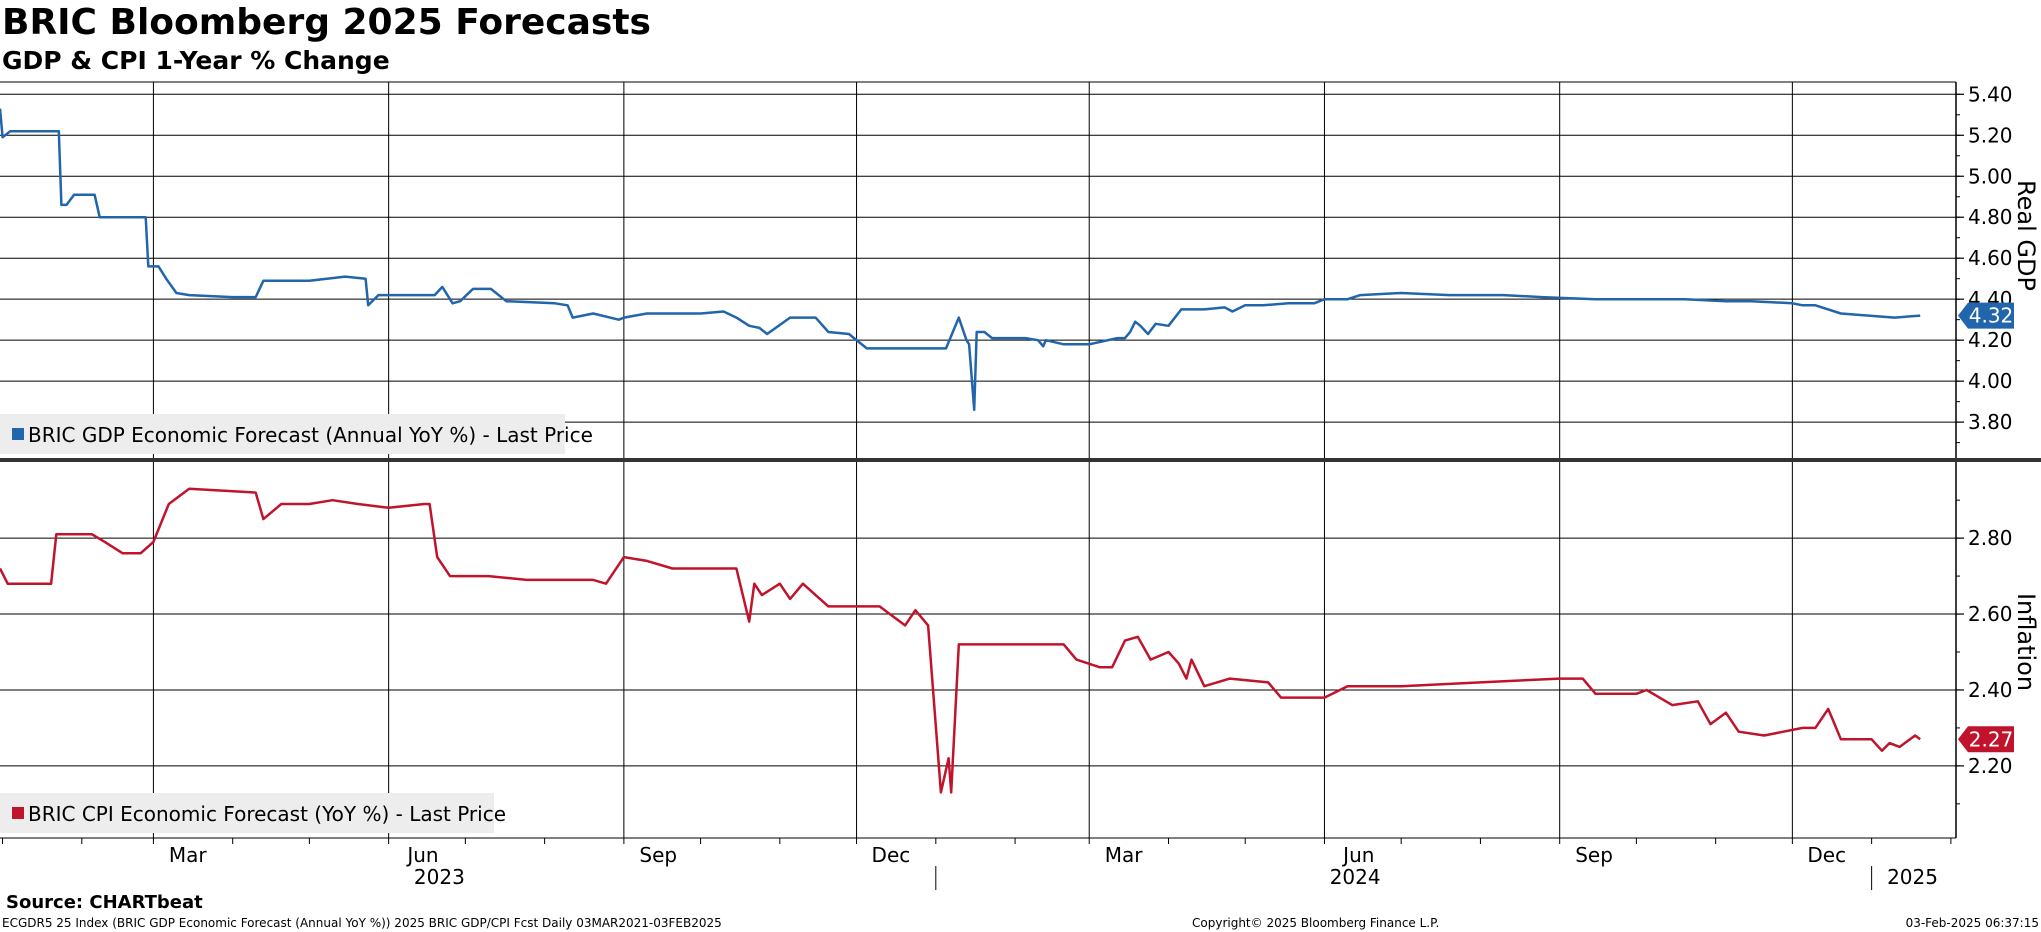 The height and width of the screenshot is (932, 2041). Describe the element at coordinates (1990, 538) in the screenshot. I see `y-tick-label: 2.80` at that location.